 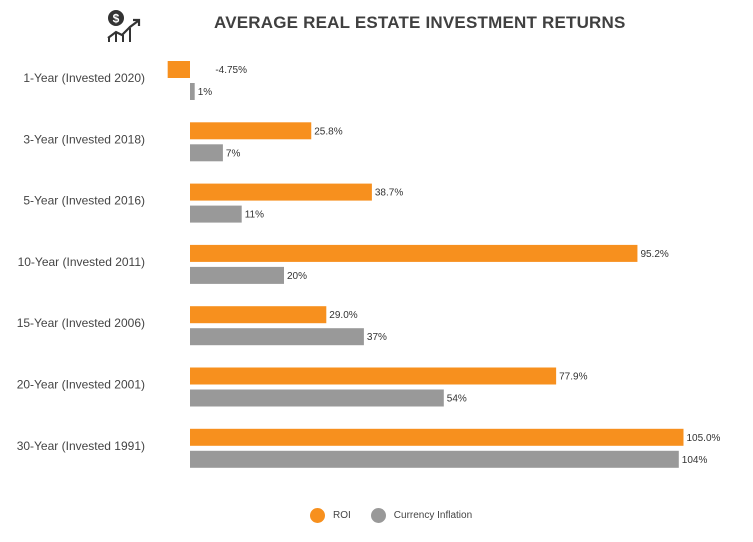 What do you see at coordinates (233, 153) in the screenshot?
I see `data-label-inflation: 7%` at bounding box center [233, 153].